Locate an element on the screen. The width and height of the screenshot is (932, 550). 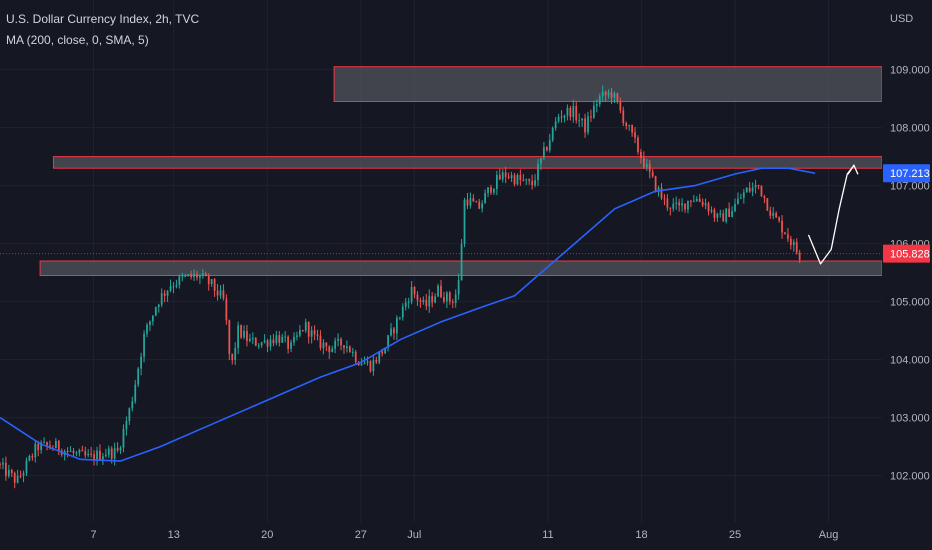
y-tick-label: 102.000 is located at coordinates (910, 477).